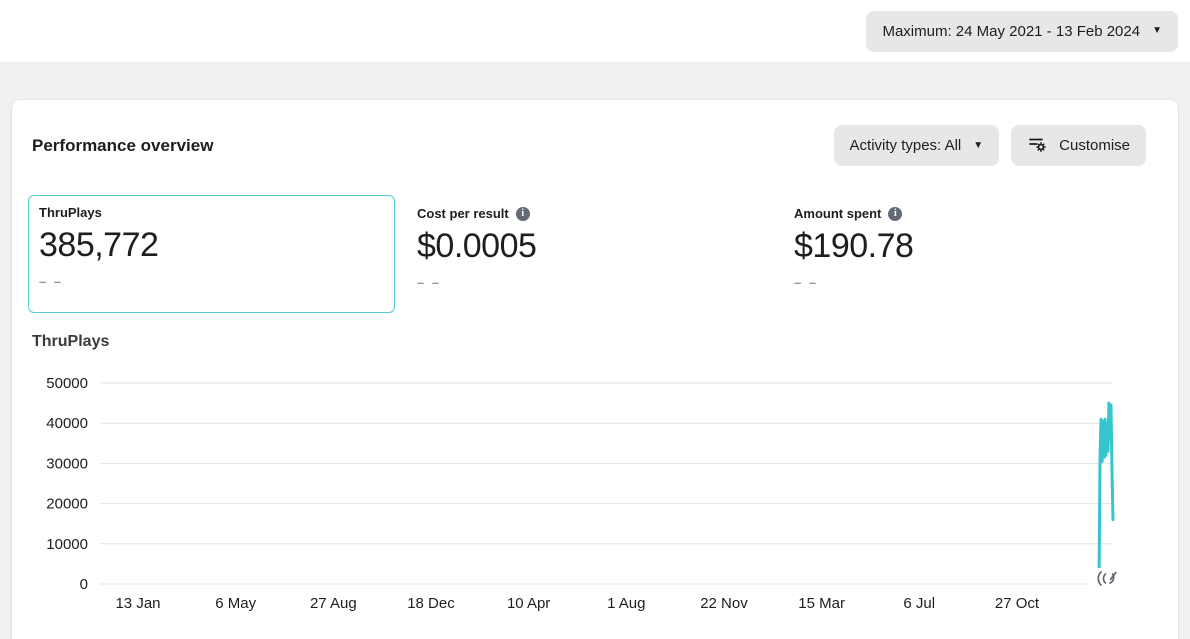 The width and height of the screenshot is (1190, 639). I want to click on metric-card-cost-per-result: Cost per result i $0.0005 – –, so click(605, 242).